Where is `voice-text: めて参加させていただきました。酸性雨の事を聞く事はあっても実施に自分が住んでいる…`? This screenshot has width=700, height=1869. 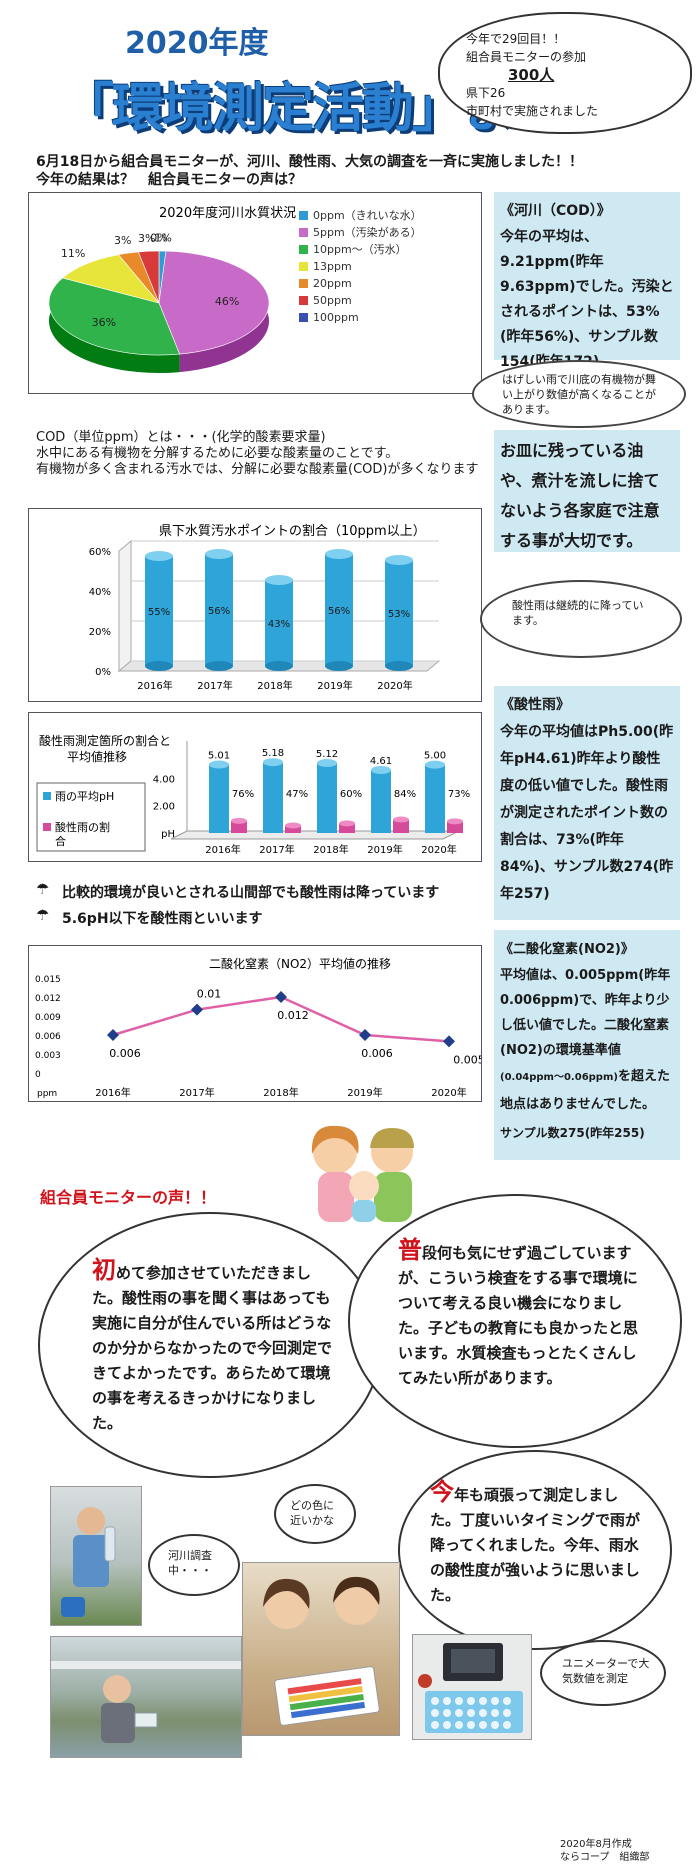
voice-text: めて参加させていただきました。酸性雨の事を聞く事はあっても実施に自分が住んでいる… is located at coordinates (212, 1348).